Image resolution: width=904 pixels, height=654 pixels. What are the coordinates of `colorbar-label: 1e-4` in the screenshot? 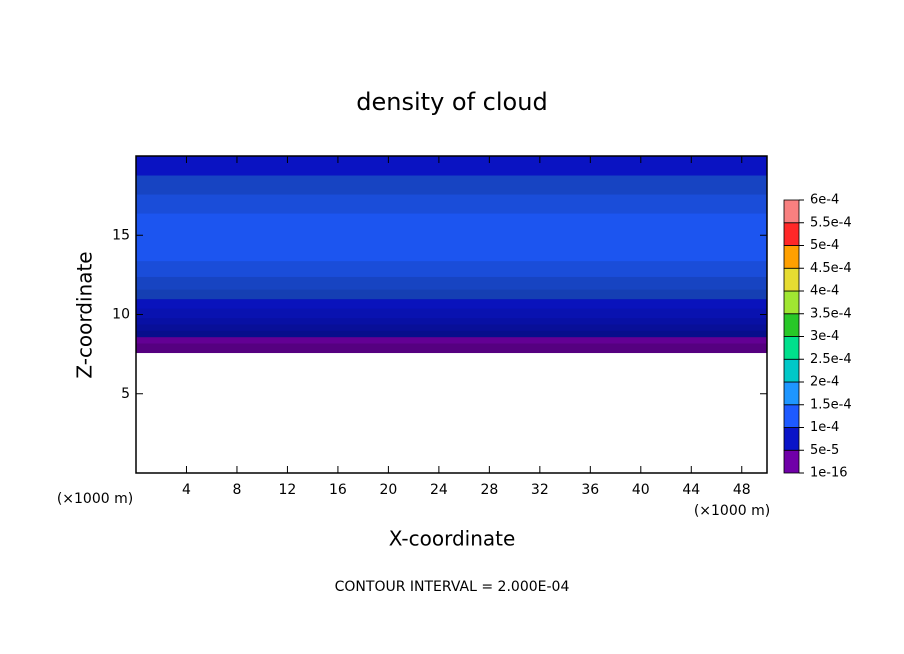 It's located at (824, 427).